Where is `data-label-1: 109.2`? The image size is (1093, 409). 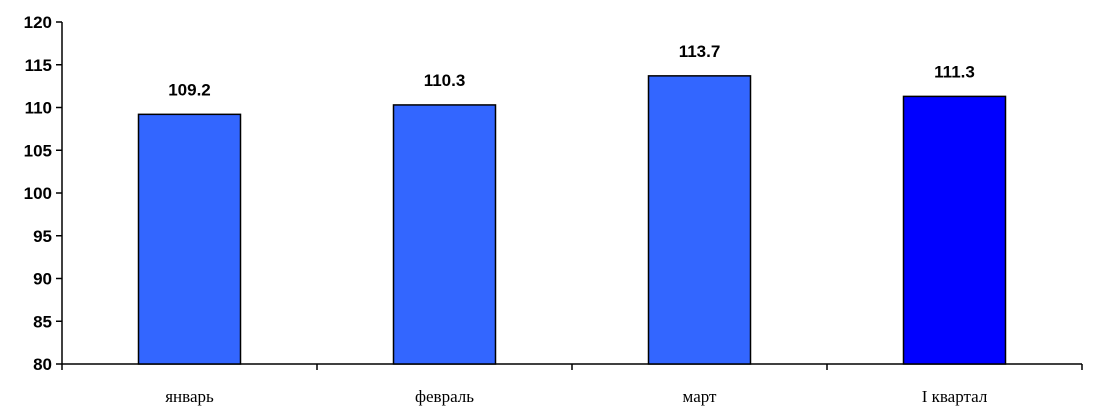 data-label-1: 109.2 is located at coordinates (189, 89).